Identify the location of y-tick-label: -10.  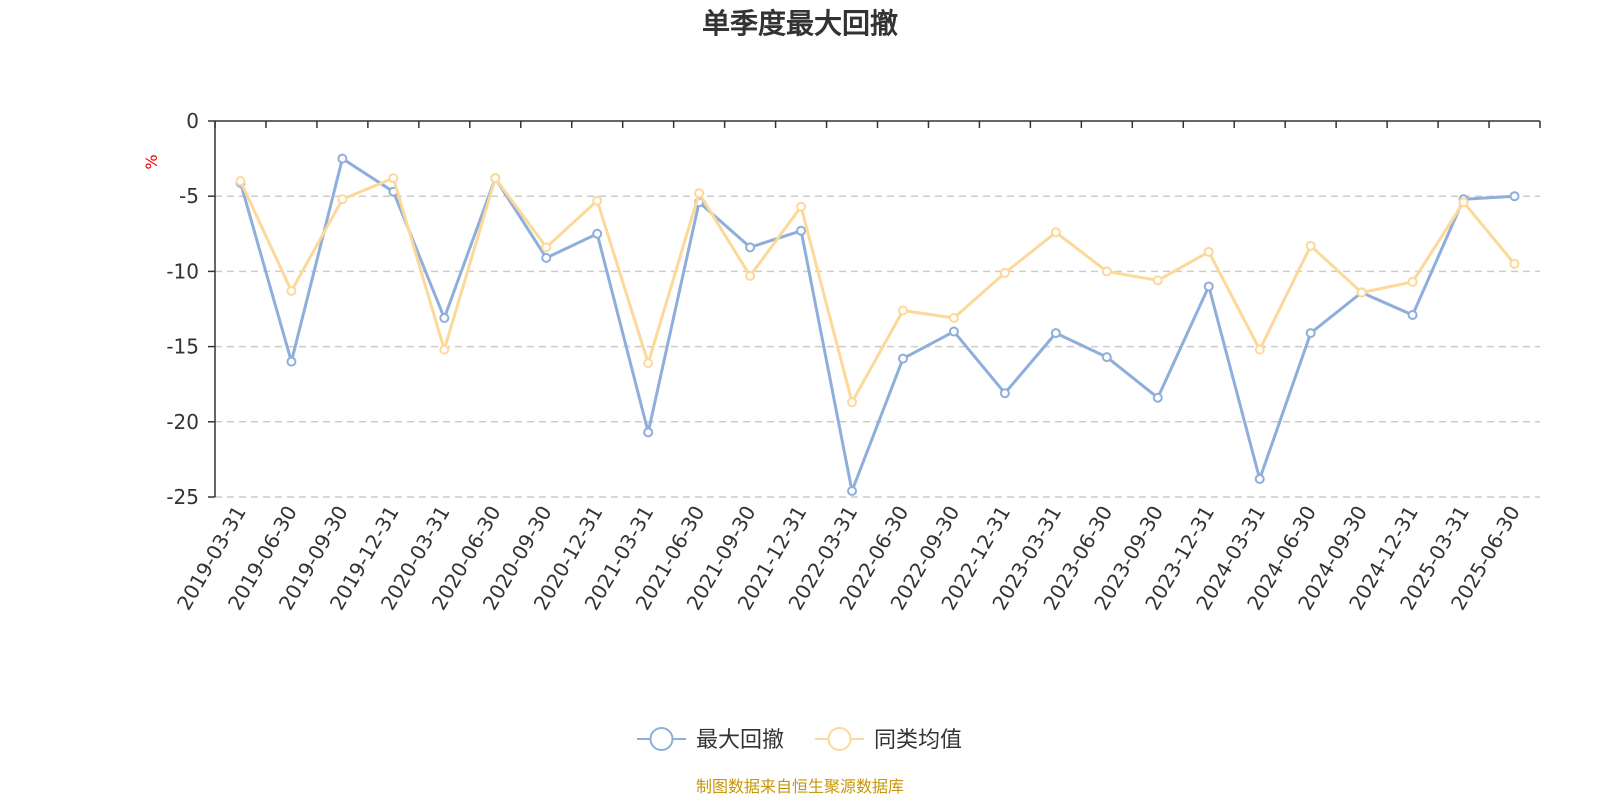
(182, 271).